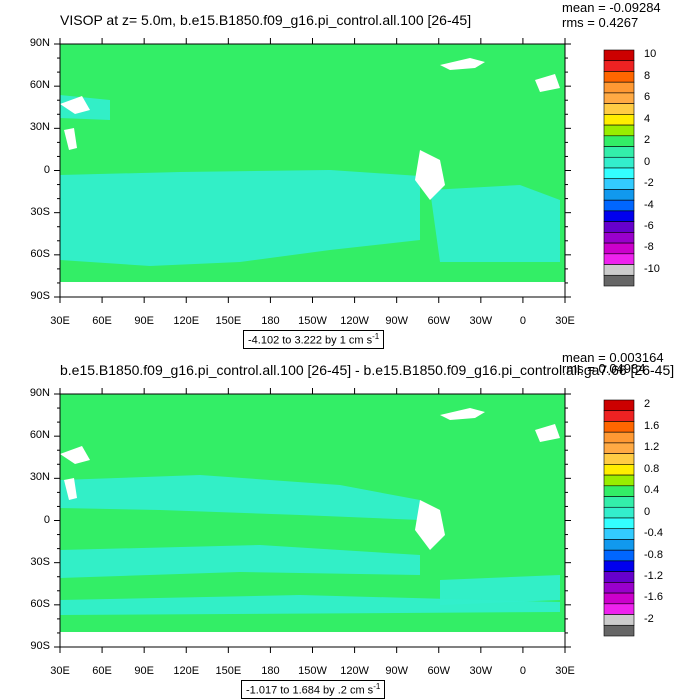 The image size is (700, 700). What do you see at coordinates (604, 368) in the screenshot?
I see `bottom-rms-stat: rms = 0.04984` at bounding box center [604, 368].